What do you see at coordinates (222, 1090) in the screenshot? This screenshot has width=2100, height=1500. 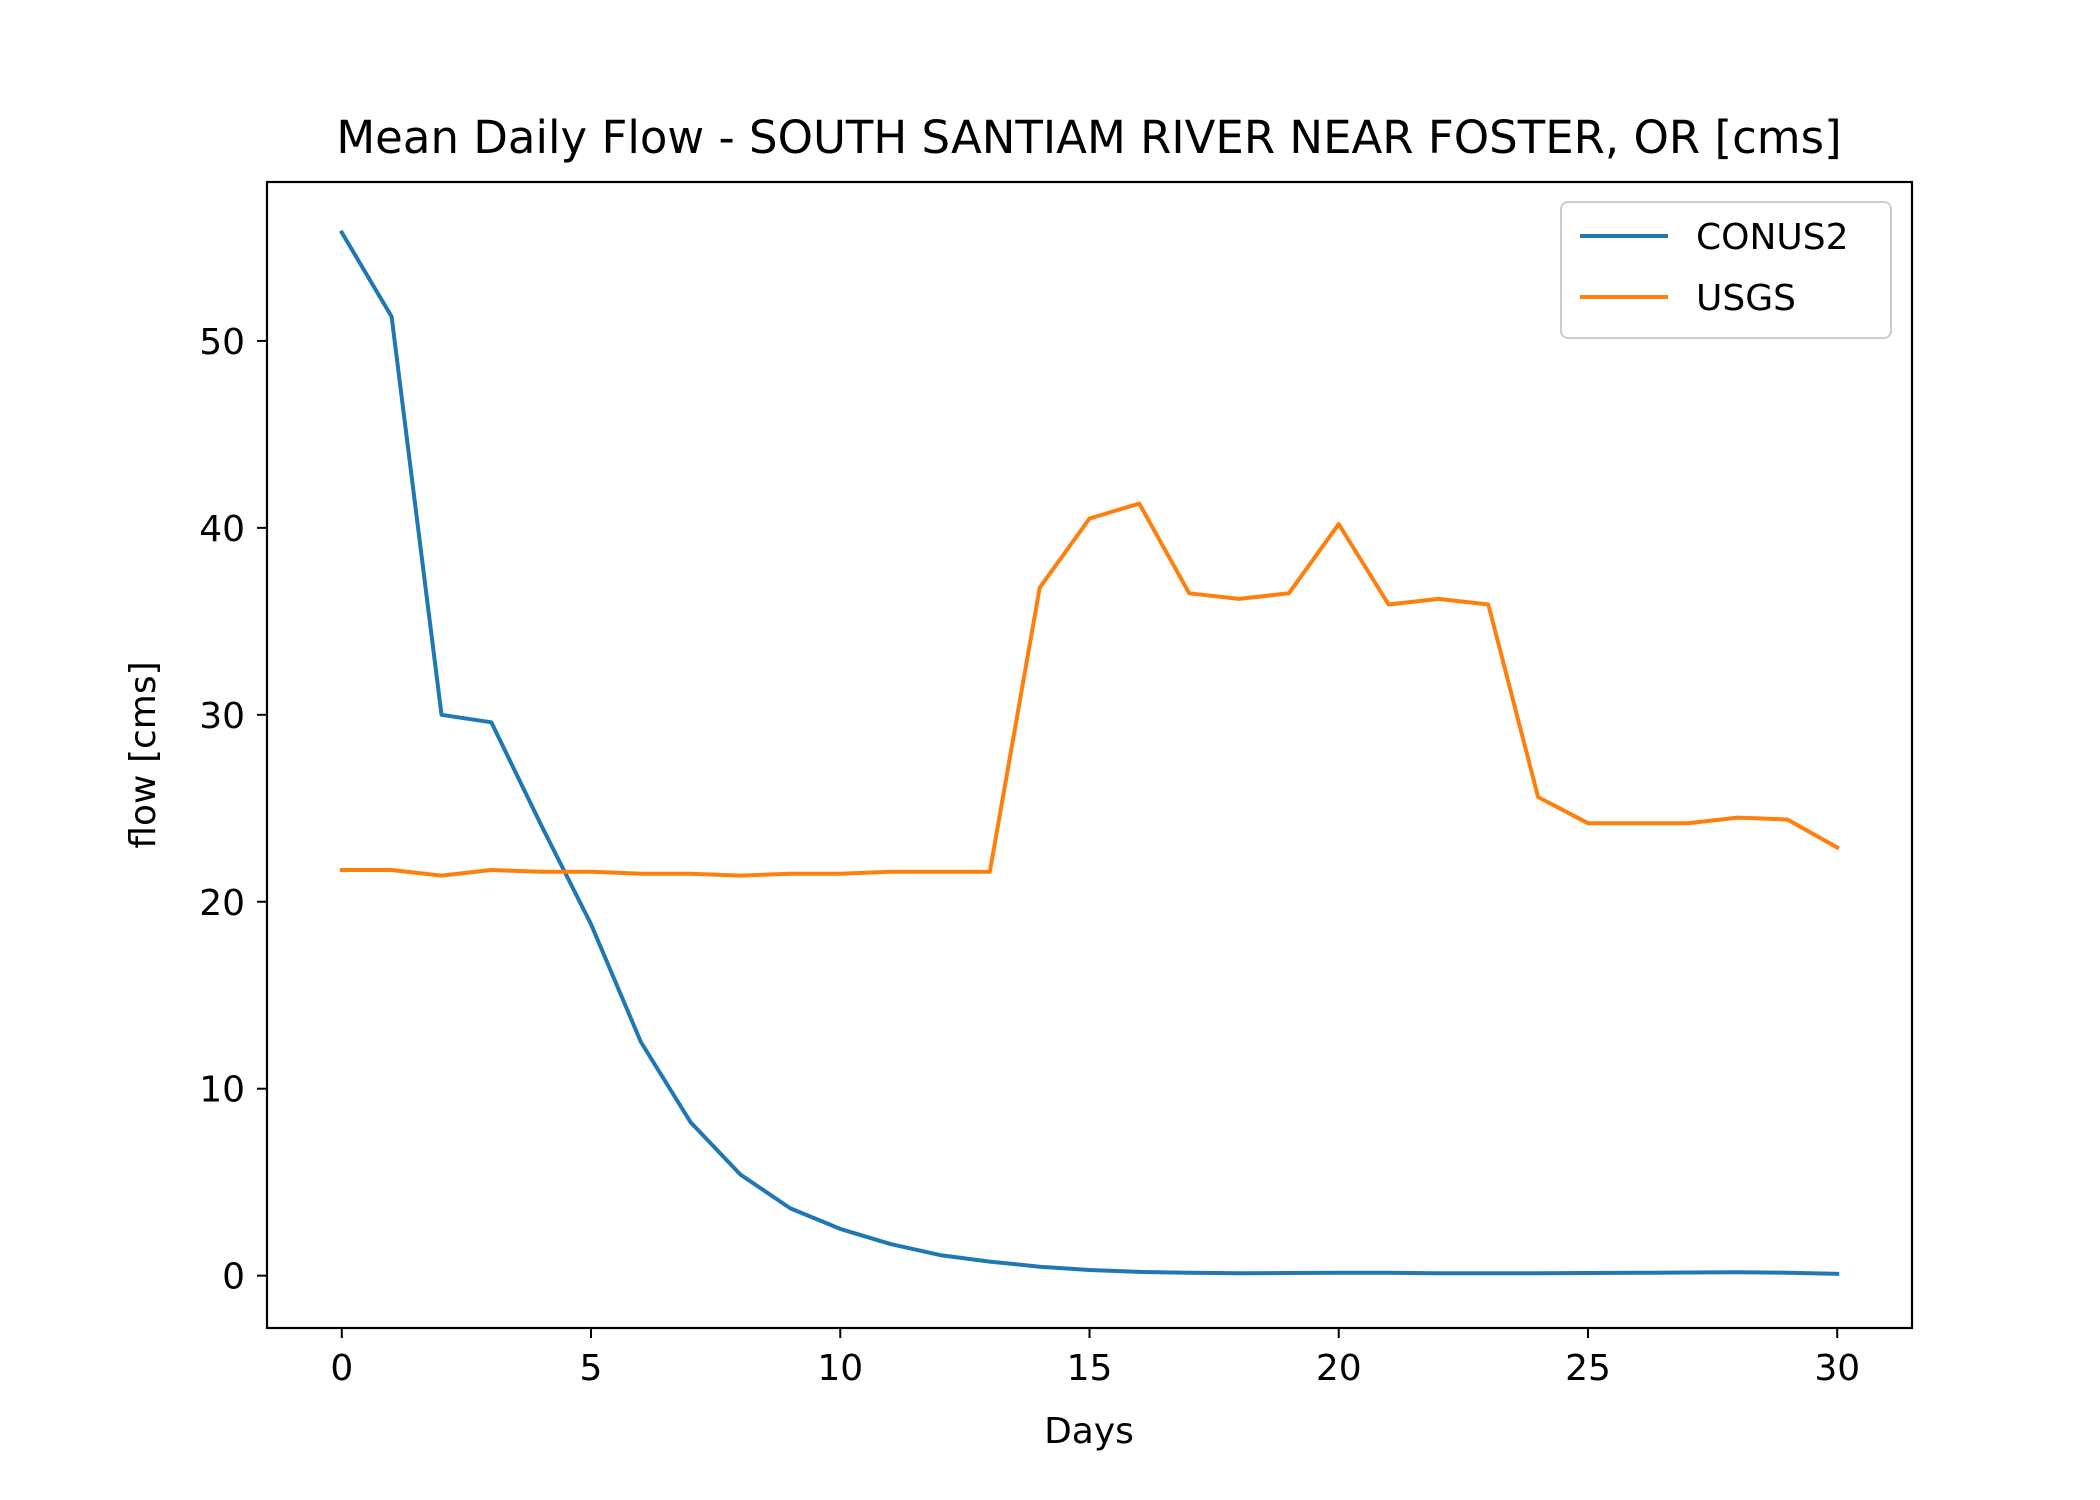 I see `y-tick-label: 10` at bounding box center [222, 1090].